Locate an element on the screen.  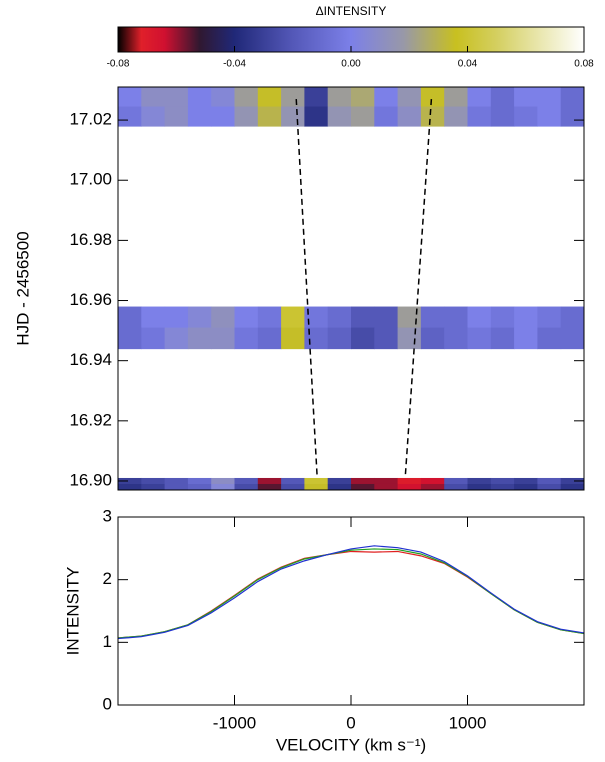
colorbar-tick-label: 0.04 is located at coordinates (468, 64).